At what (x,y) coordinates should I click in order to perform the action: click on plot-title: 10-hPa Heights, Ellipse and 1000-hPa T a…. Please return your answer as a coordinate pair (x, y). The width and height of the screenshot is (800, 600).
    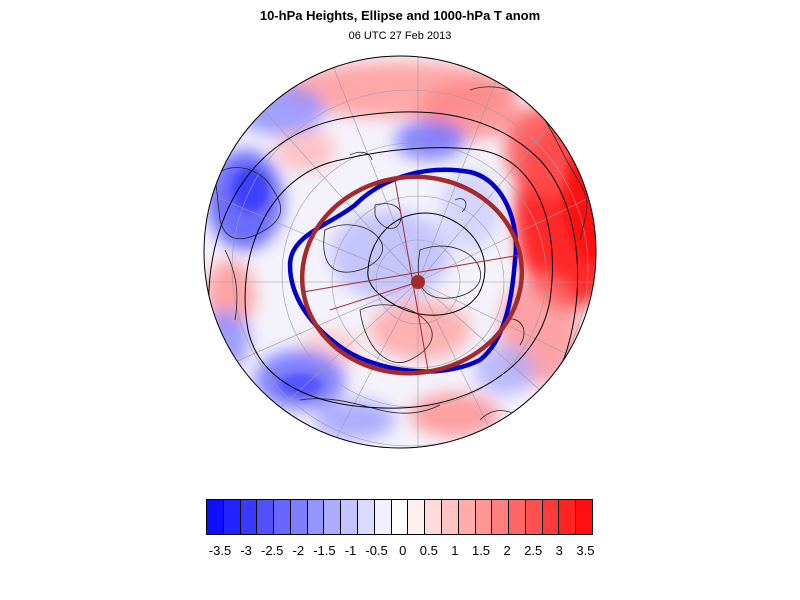
    Looking at the image, I should click on (400, 15).